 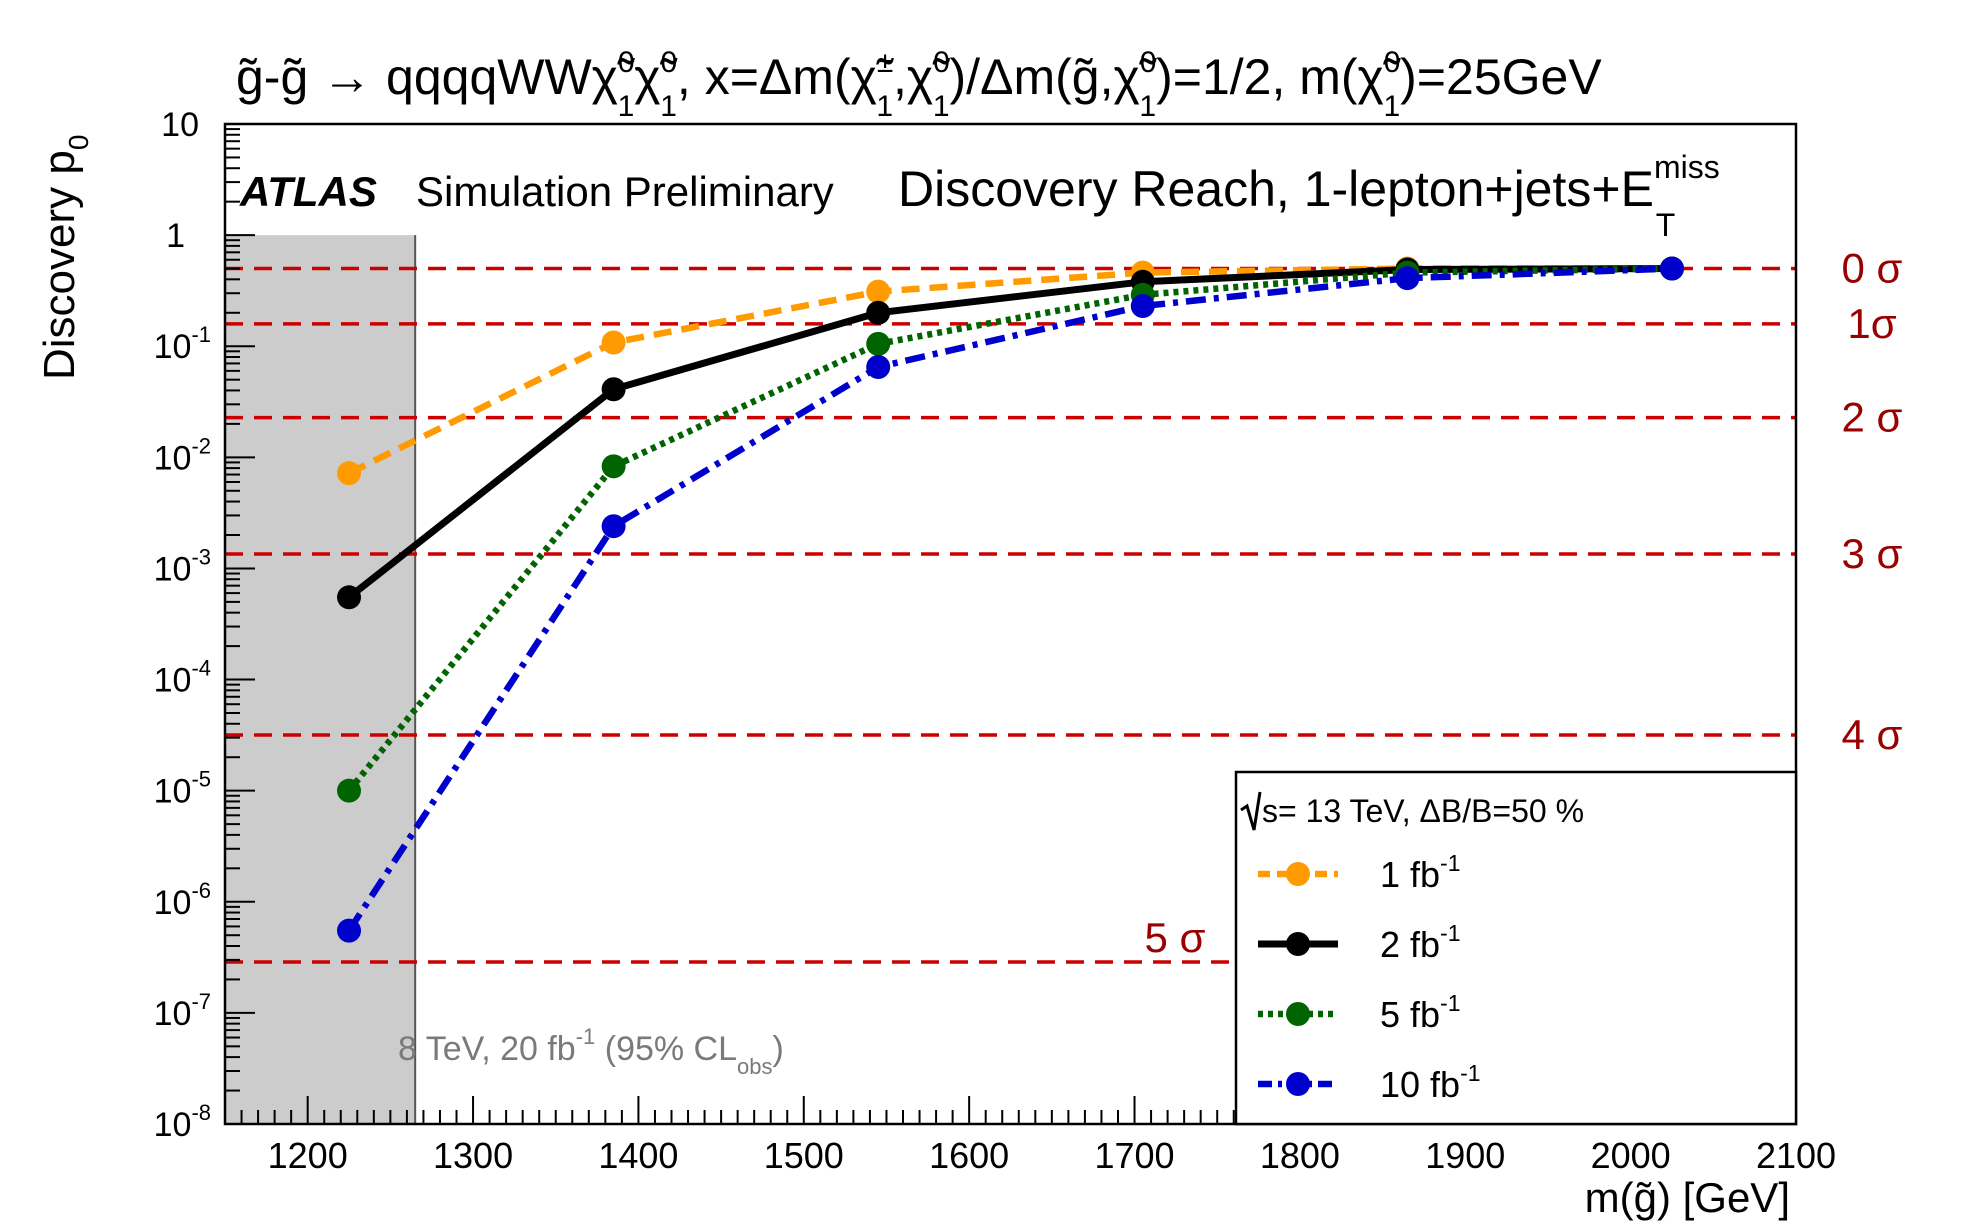 What do you see at coordinates (182, 455) in the screenshot?
I see `y-tick-label: 10⁻²` at bounding box center [182, 455].